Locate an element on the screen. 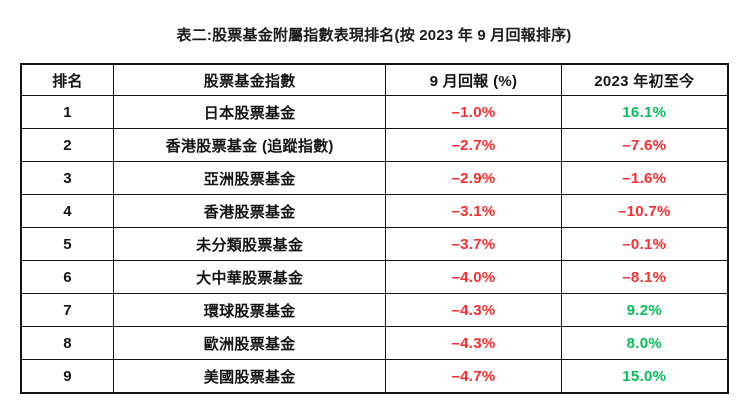 Image resolution: width=748 pixels, height=418 pixels. table-title: 表二:股票基金附屬指數表現排名(按 2023 年 9 月回報排序) is located at coordinates (374, 35).